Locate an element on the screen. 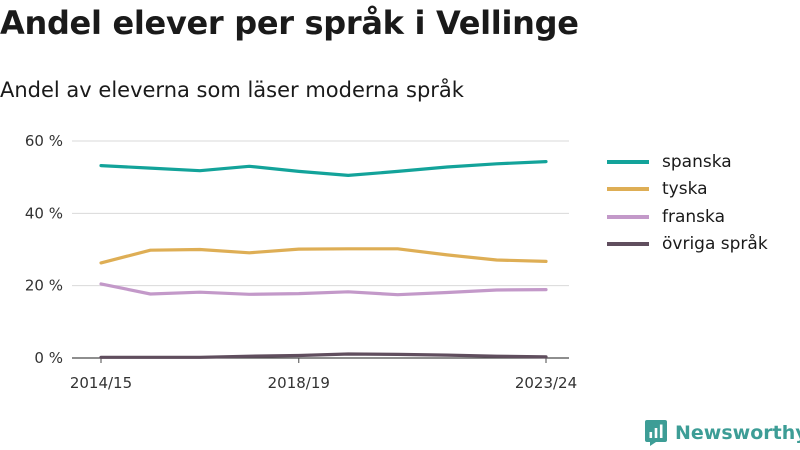 The height and width of the screenshot is (450, 800). x-tick-label: 2023/24 is located at coordinates (546, 383).